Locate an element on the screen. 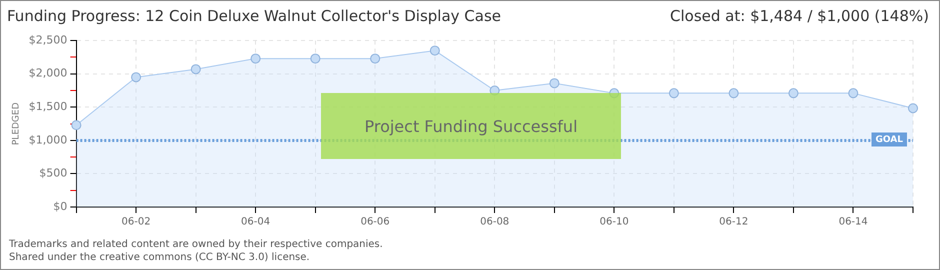  chart-title: Funding Progress: 12 Coin Deluxe Walnut Collector's Display Case is located at coordinates (254, 16).